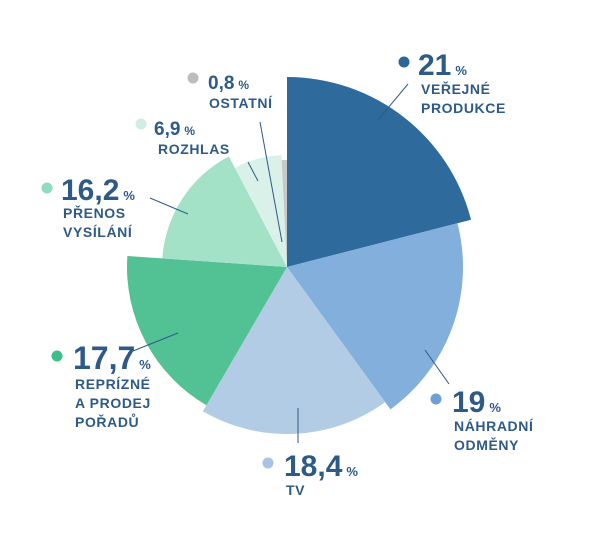 The image size is (600, 535). Describe the element at coordinates (486, 444) in the screenshot. I see `category-label-nahradni-odmeny: ODMĚNY` at that location.